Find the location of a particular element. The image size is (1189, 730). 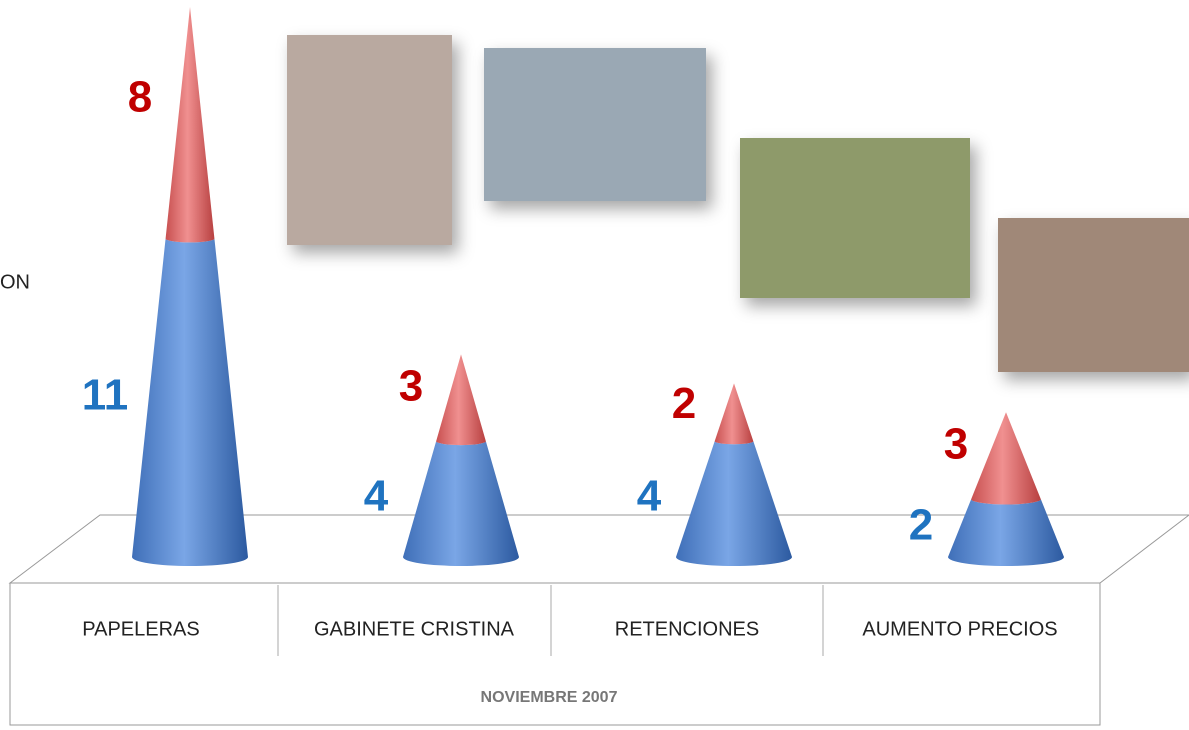

value-label: 8 is located at coordinates (140, 96).